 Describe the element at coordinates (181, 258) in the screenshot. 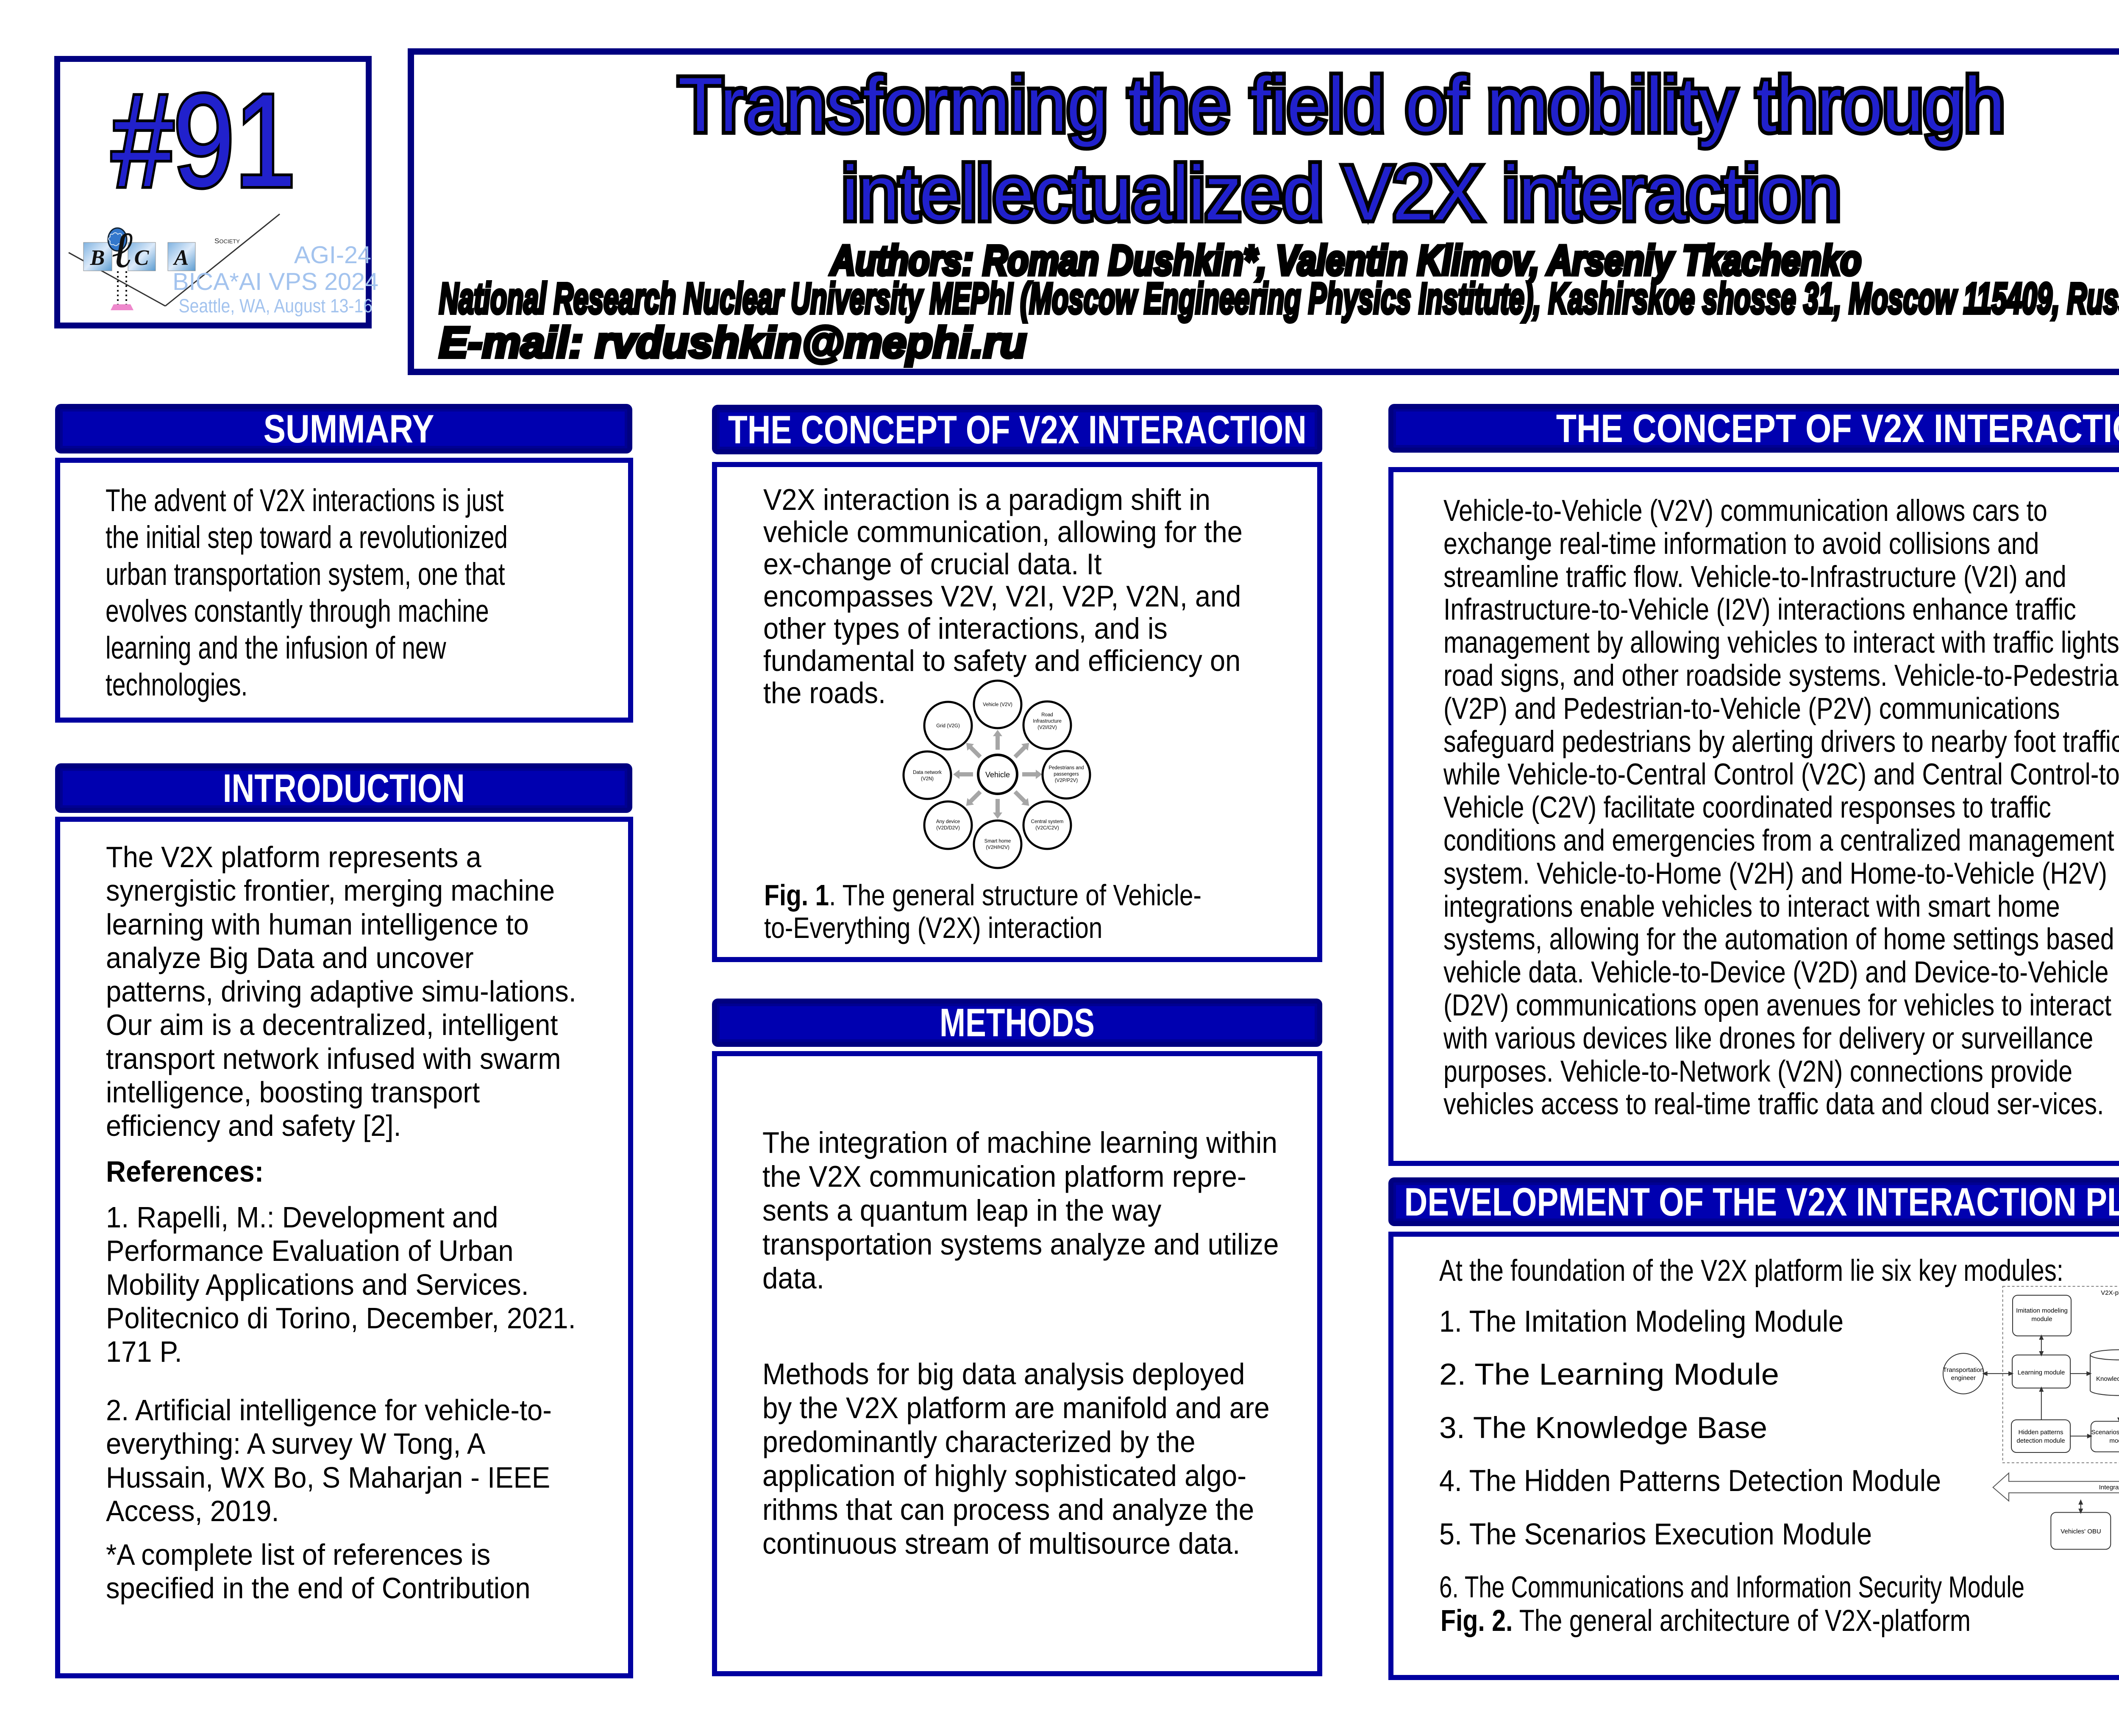

I see `svg-text: A` at that location.